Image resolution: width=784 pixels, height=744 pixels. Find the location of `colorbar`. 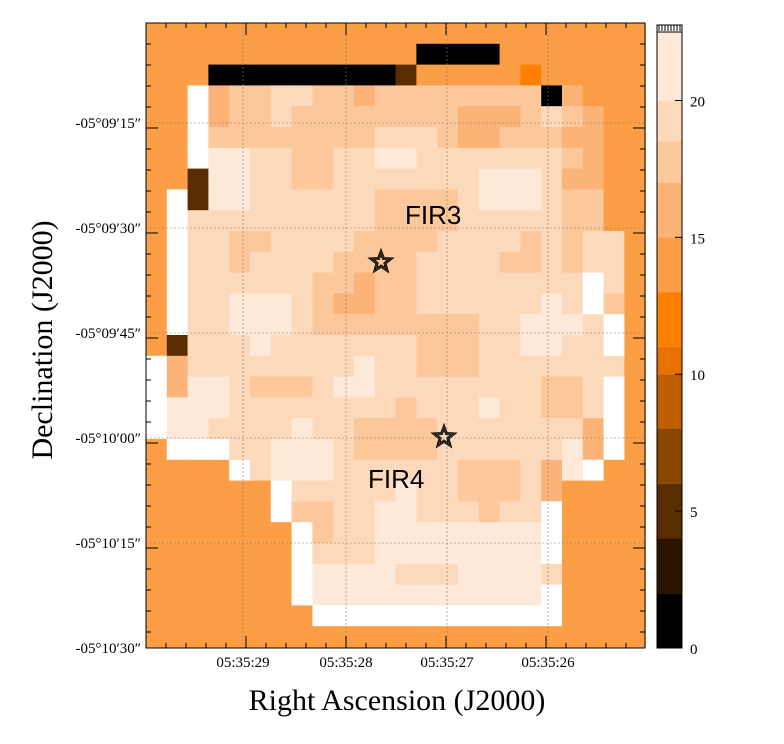

colorbar is located at coordinates (669, 336).